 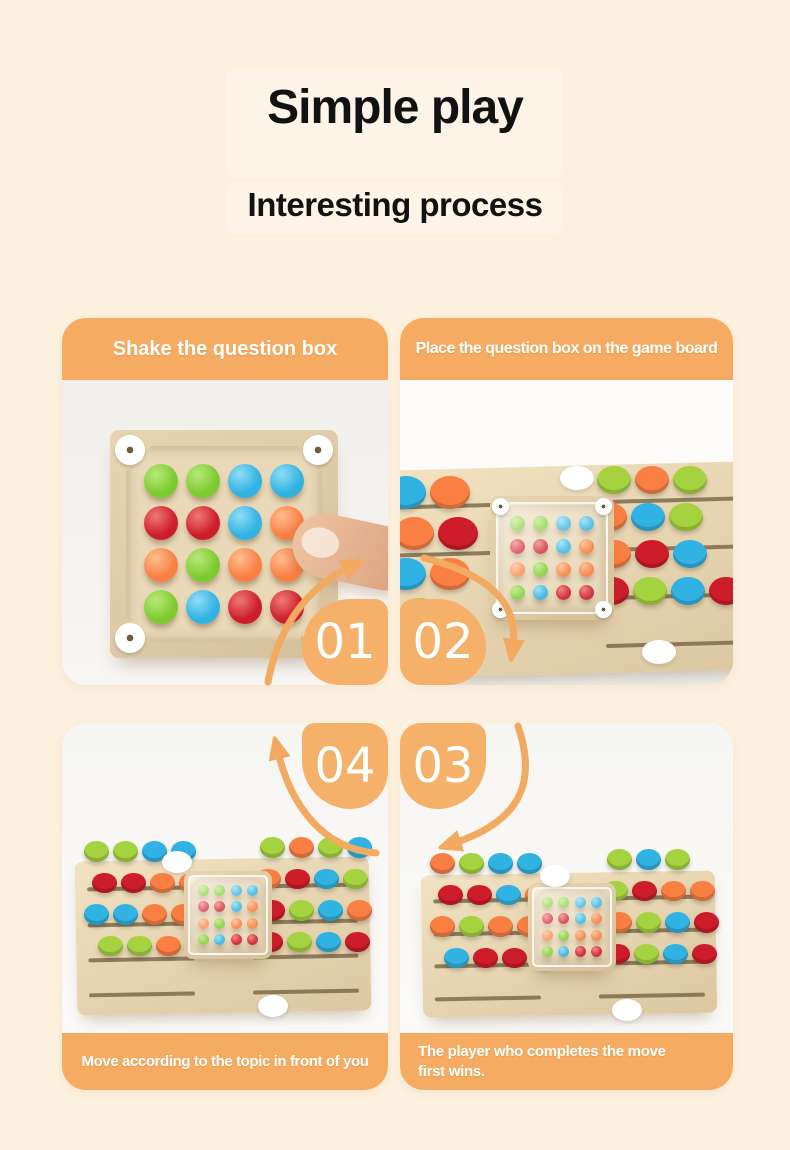 I want to click on subtitle-highlight, so click(x=394, y=208).